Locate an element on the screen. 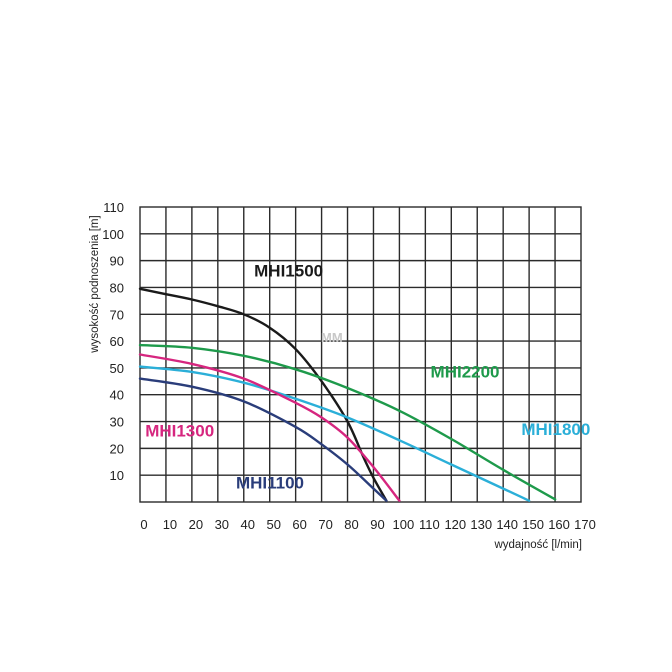 This screenshot has height=672, width=672. watermark: MM is located at coordinates (332, 337).